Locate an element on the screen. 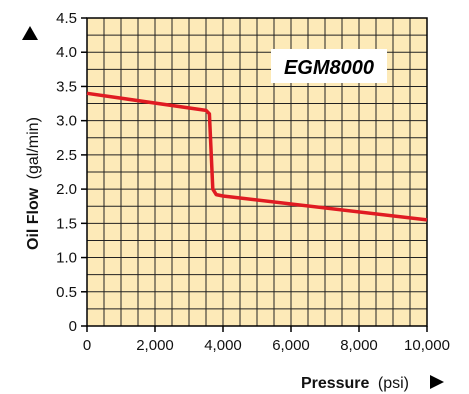 This screenshot has height=394, width=469. x-axis-title: Pressure (psi) is located at coordinates (355, 383).